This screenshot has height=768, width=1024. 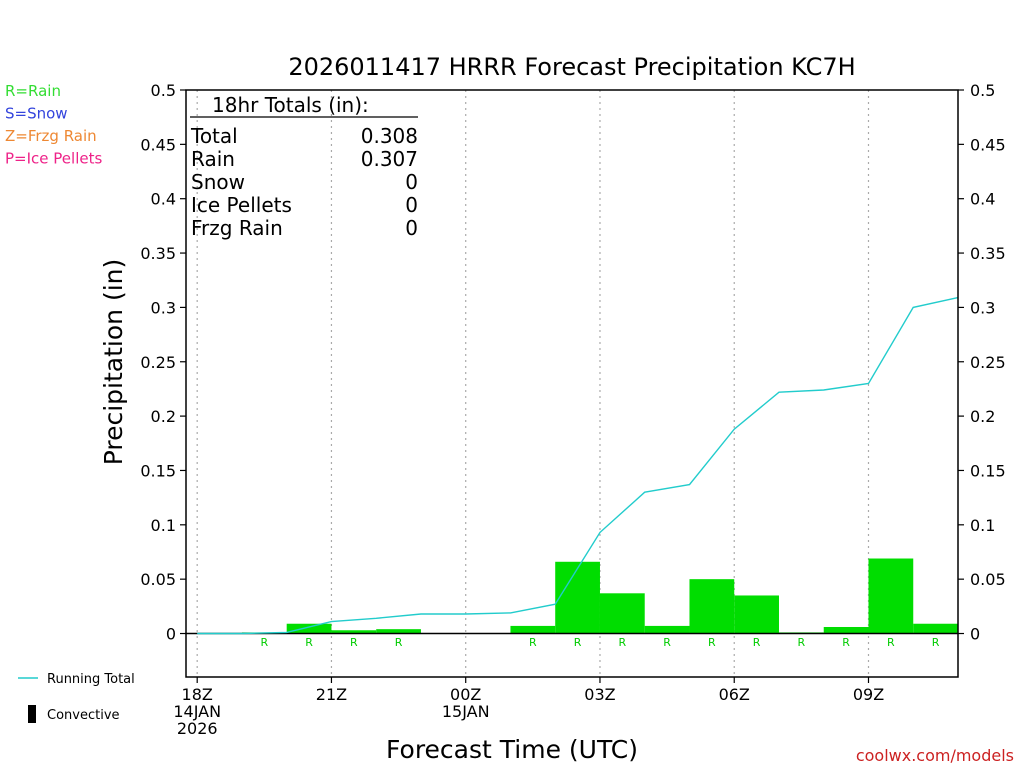 I want to click on series-legend: Running Total Convective, so click(x=76, y=697).